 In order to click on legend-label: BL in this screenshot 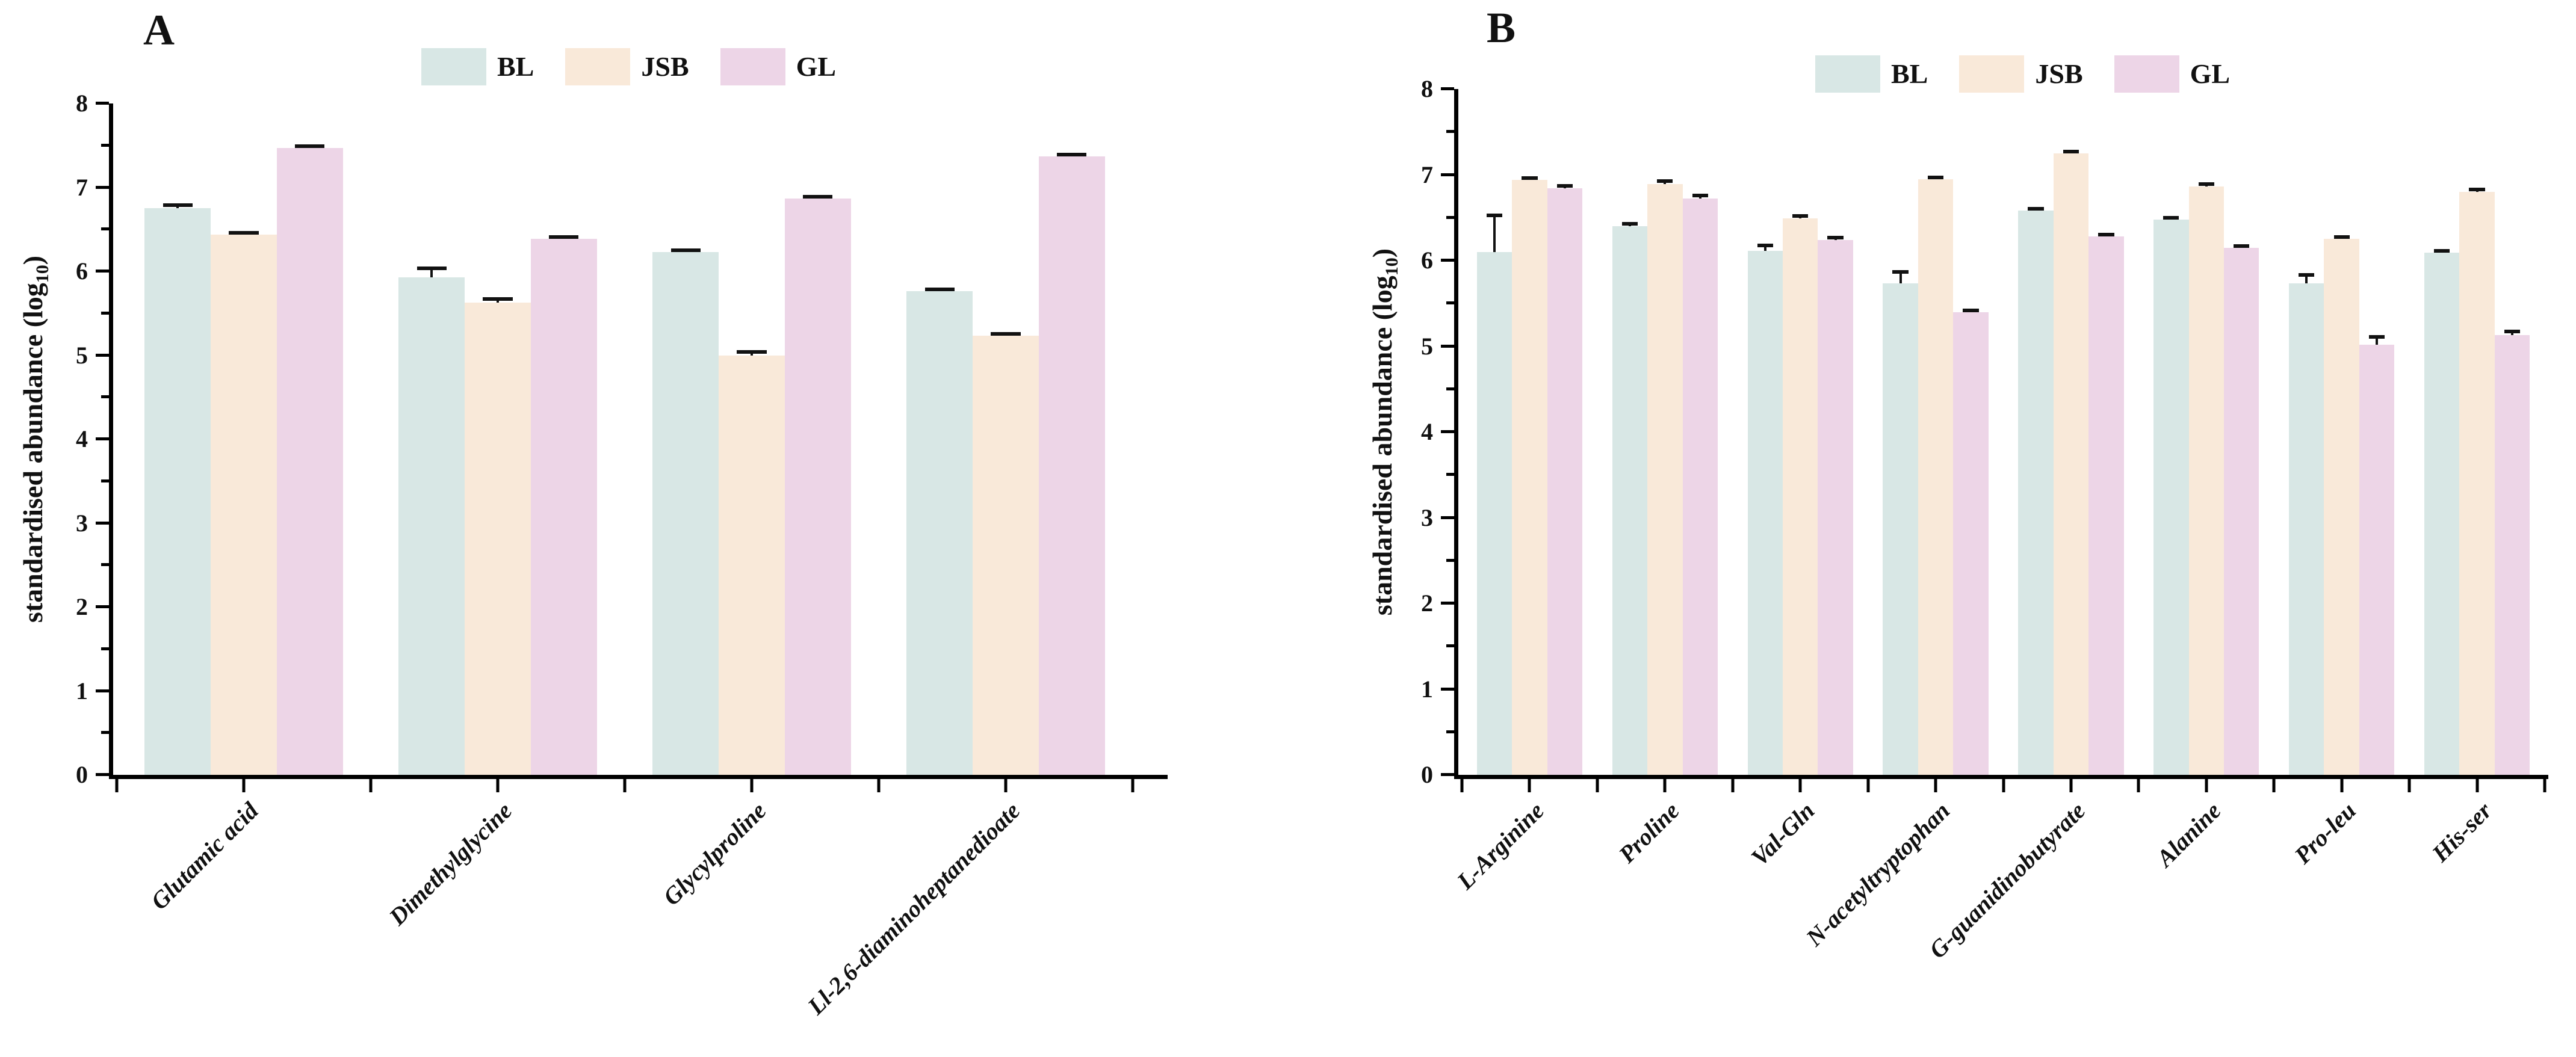, I will do `click(1909, 74)`.